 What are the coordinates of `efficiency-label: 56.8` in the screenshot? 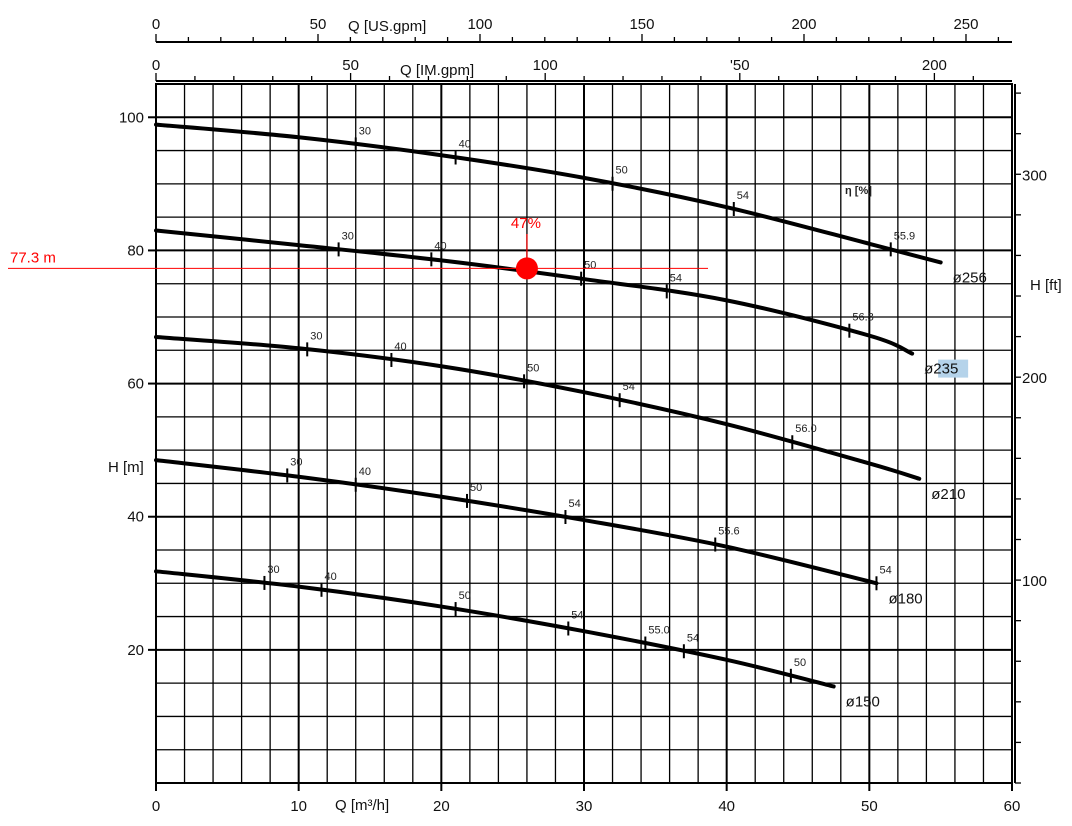 It's located at (862, 318).